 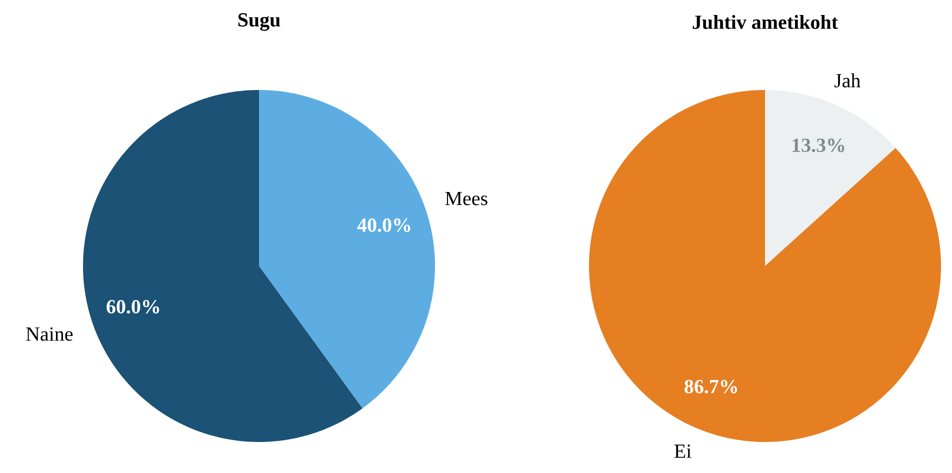 What do you see at coordinates (259, 22) in the screenshot?
I see `chart-title: Sugu` at bounding box center [259, 22].